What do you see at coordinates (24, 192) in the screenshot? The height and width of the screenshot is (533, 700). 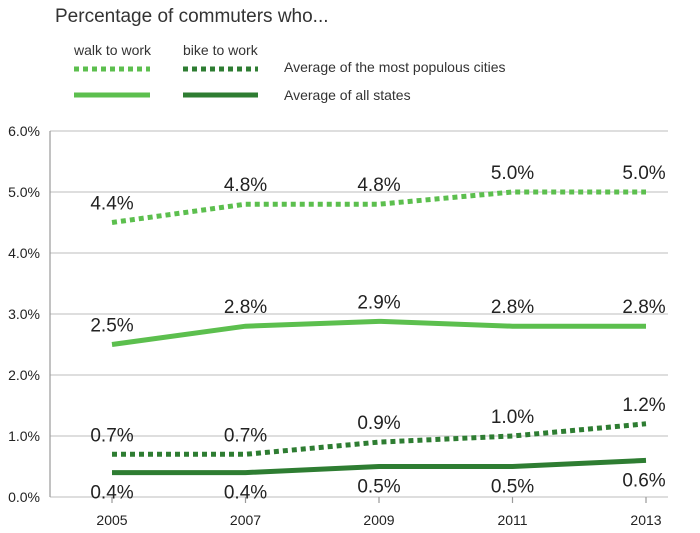 I see `y-tick-label: 5.0%` at bounding box center [24, 192].